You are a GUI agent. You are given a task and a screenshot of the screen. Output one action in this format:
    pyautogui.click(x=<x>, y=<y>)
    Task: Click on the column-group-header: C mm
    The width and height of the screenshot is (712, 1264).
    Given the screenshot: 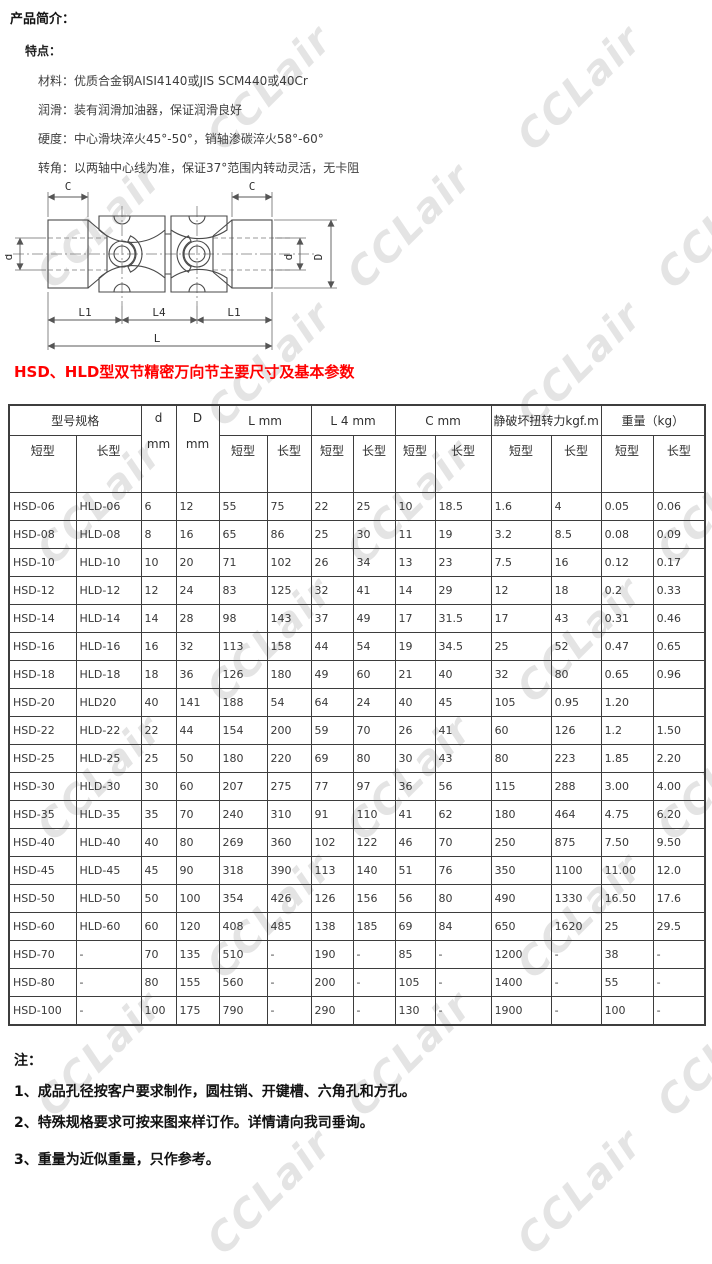 What is the action you would take?
    pyautogui.click(x=443, y=420)
    